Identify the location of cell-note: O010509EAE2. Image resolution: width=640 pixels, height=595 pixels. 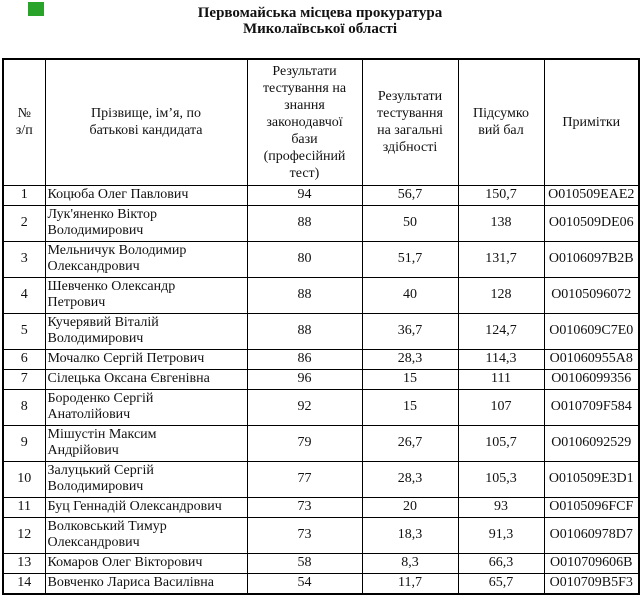
(591, 195).